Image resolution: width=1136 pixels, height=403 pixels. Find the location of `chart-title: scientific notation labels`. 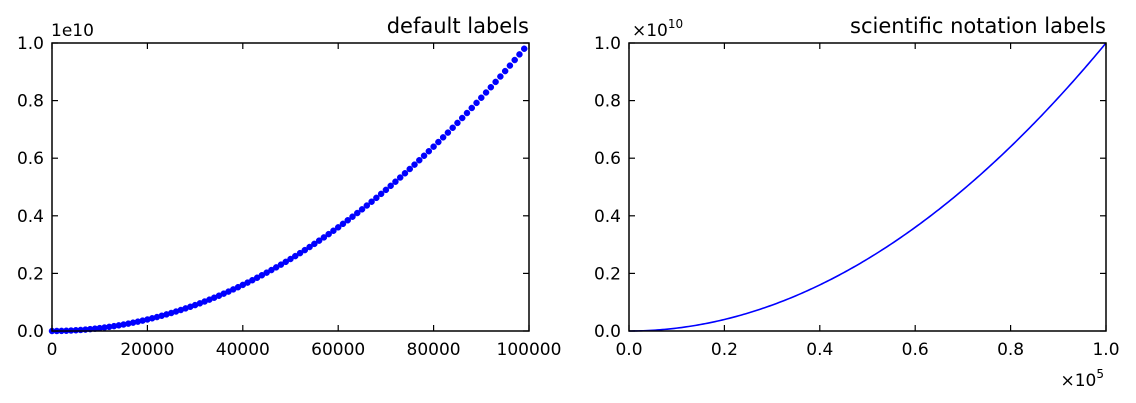

chart-title: scientific notation labels is located at coordinates (978, 26).